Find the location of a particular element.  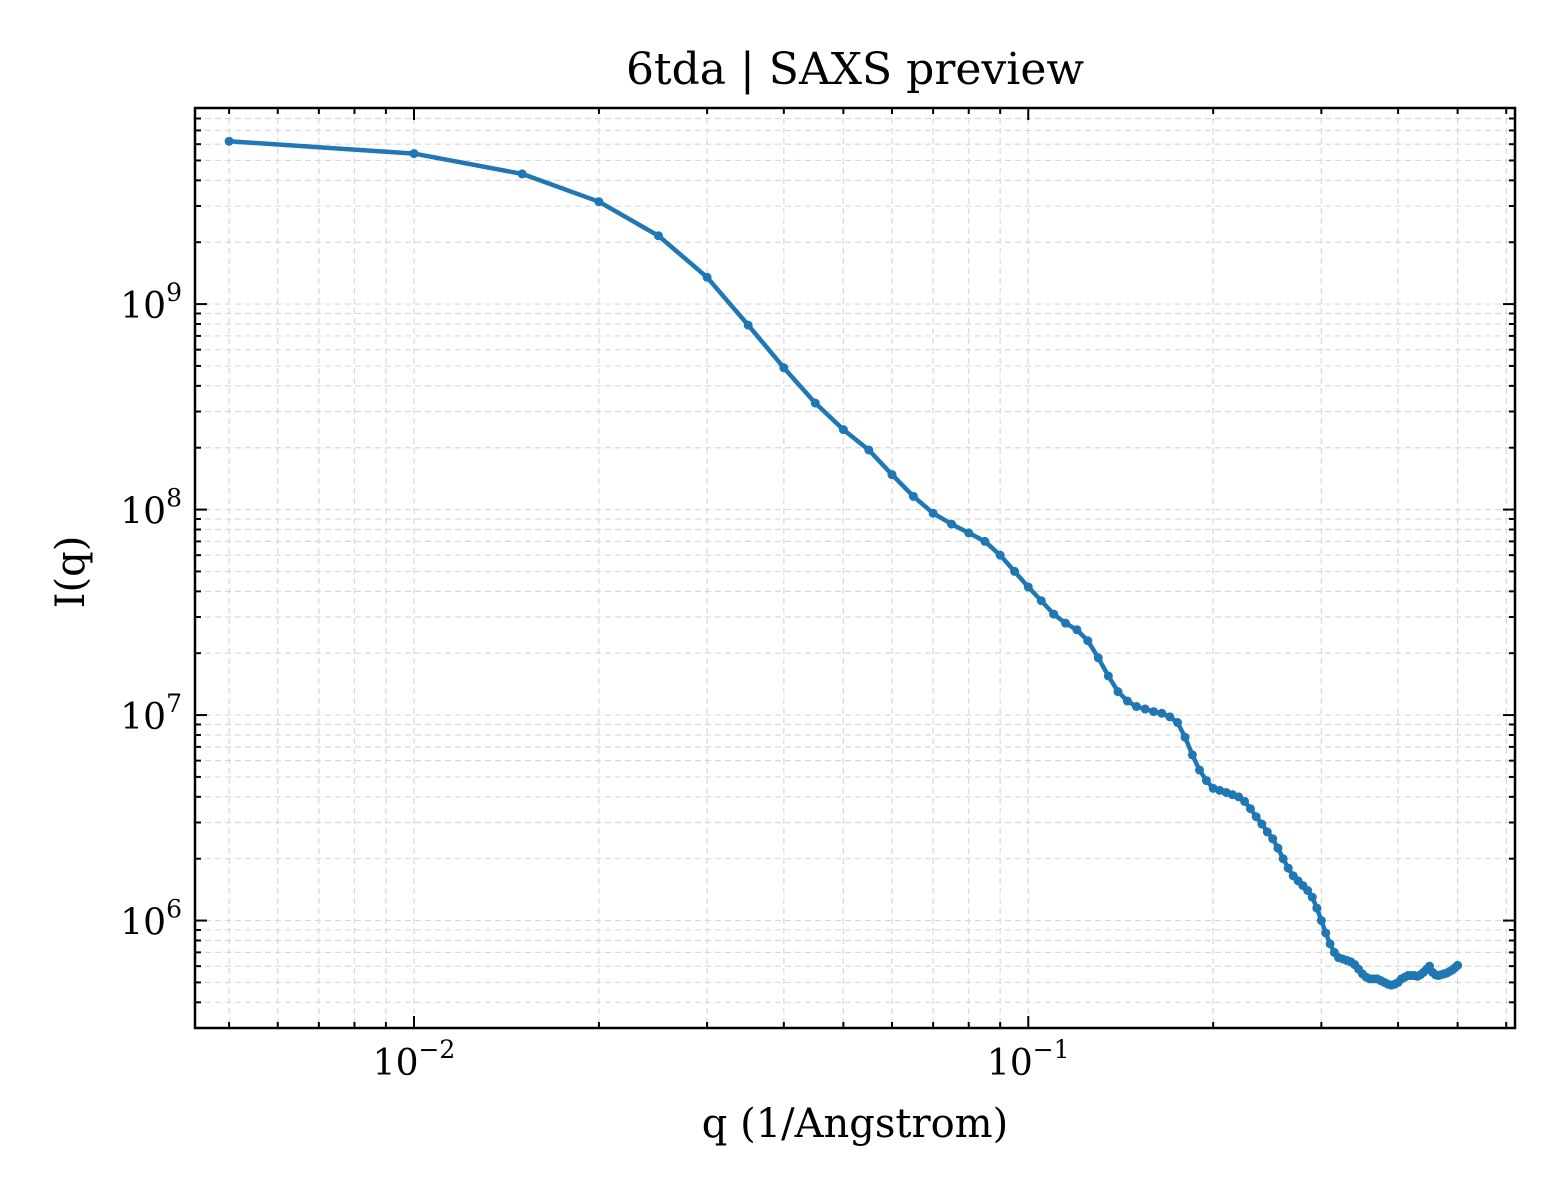

chart-title: 6tda | SAXS preview is located at coordinates (855, 69).